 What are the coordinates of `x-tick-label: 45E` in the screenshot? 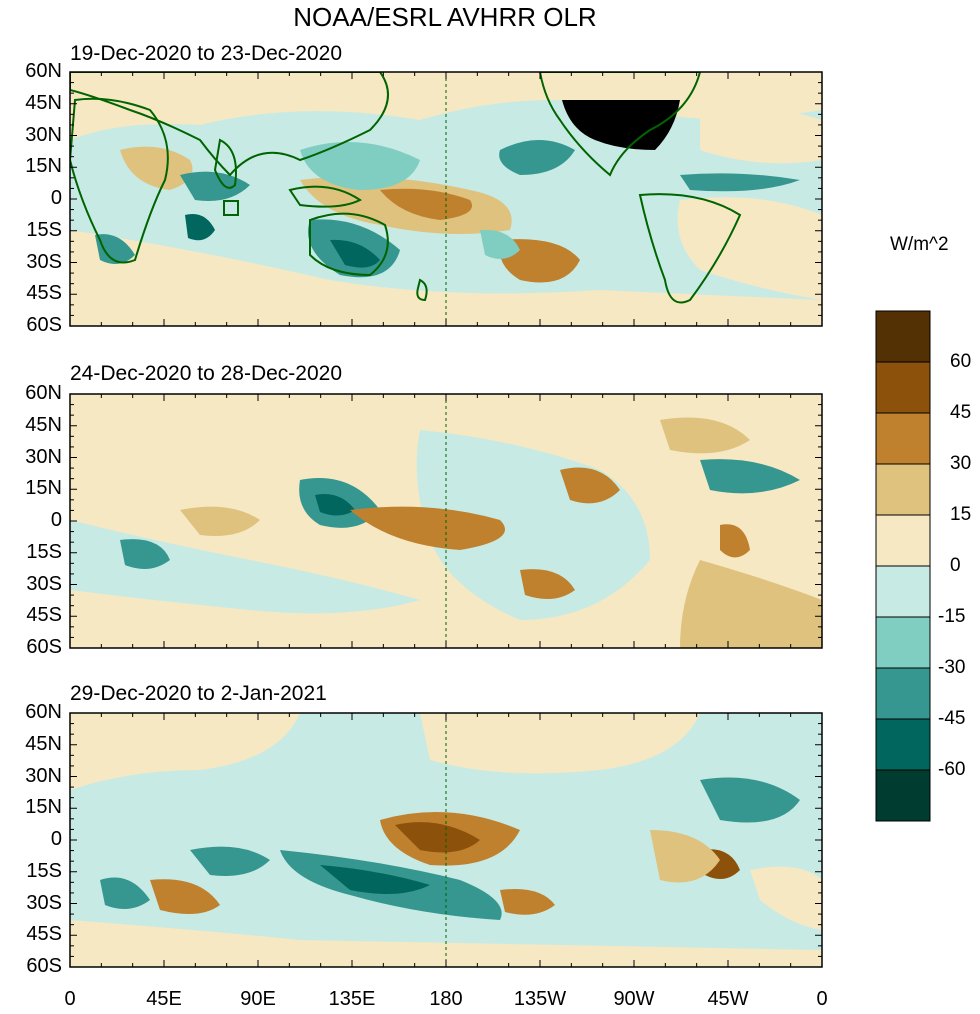 It's located at (164, 999).